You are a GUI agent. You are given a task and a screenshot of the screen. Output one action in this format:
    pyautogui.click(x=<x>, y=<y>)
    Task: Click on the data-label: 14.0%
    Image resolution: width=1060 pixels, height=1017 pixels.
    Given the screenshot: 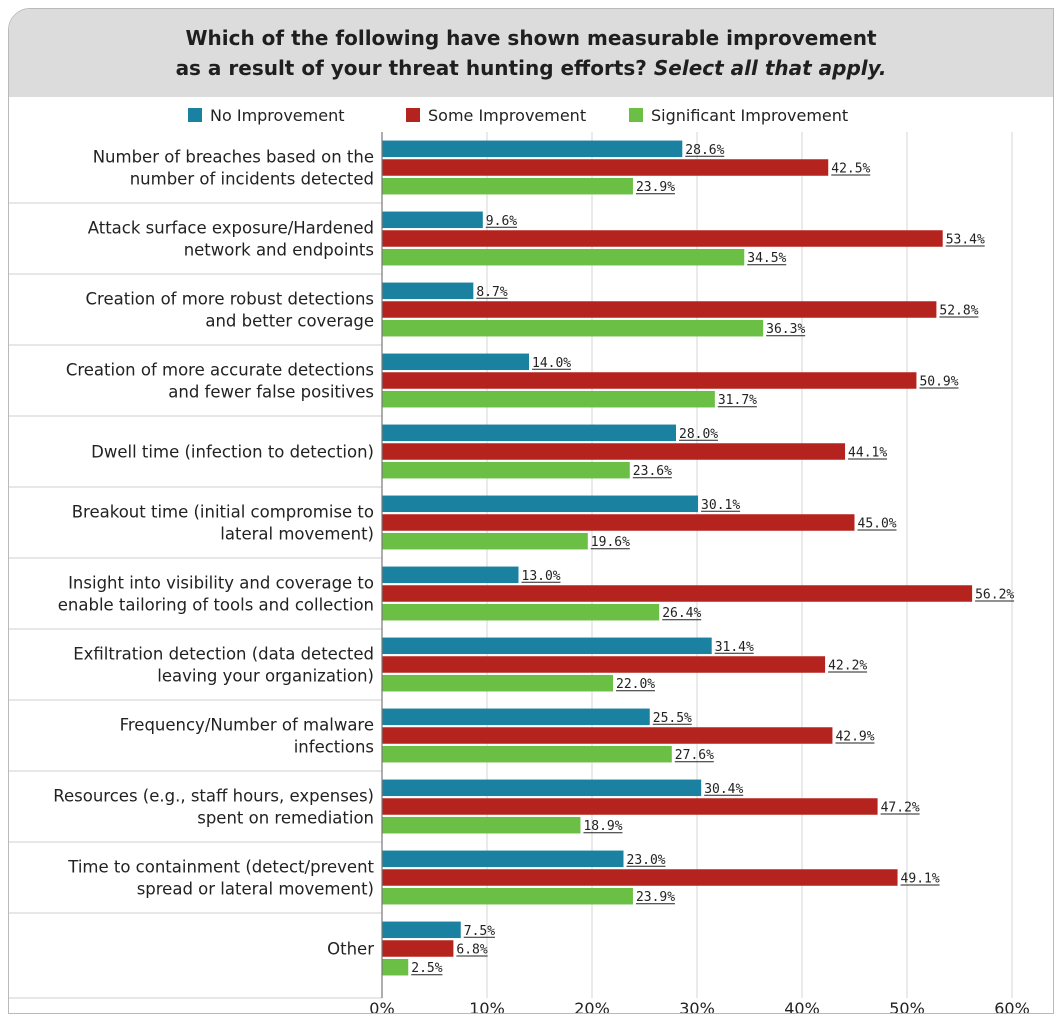 What is the action you would take?
    pyautogui.click(x=551, y=363)
    